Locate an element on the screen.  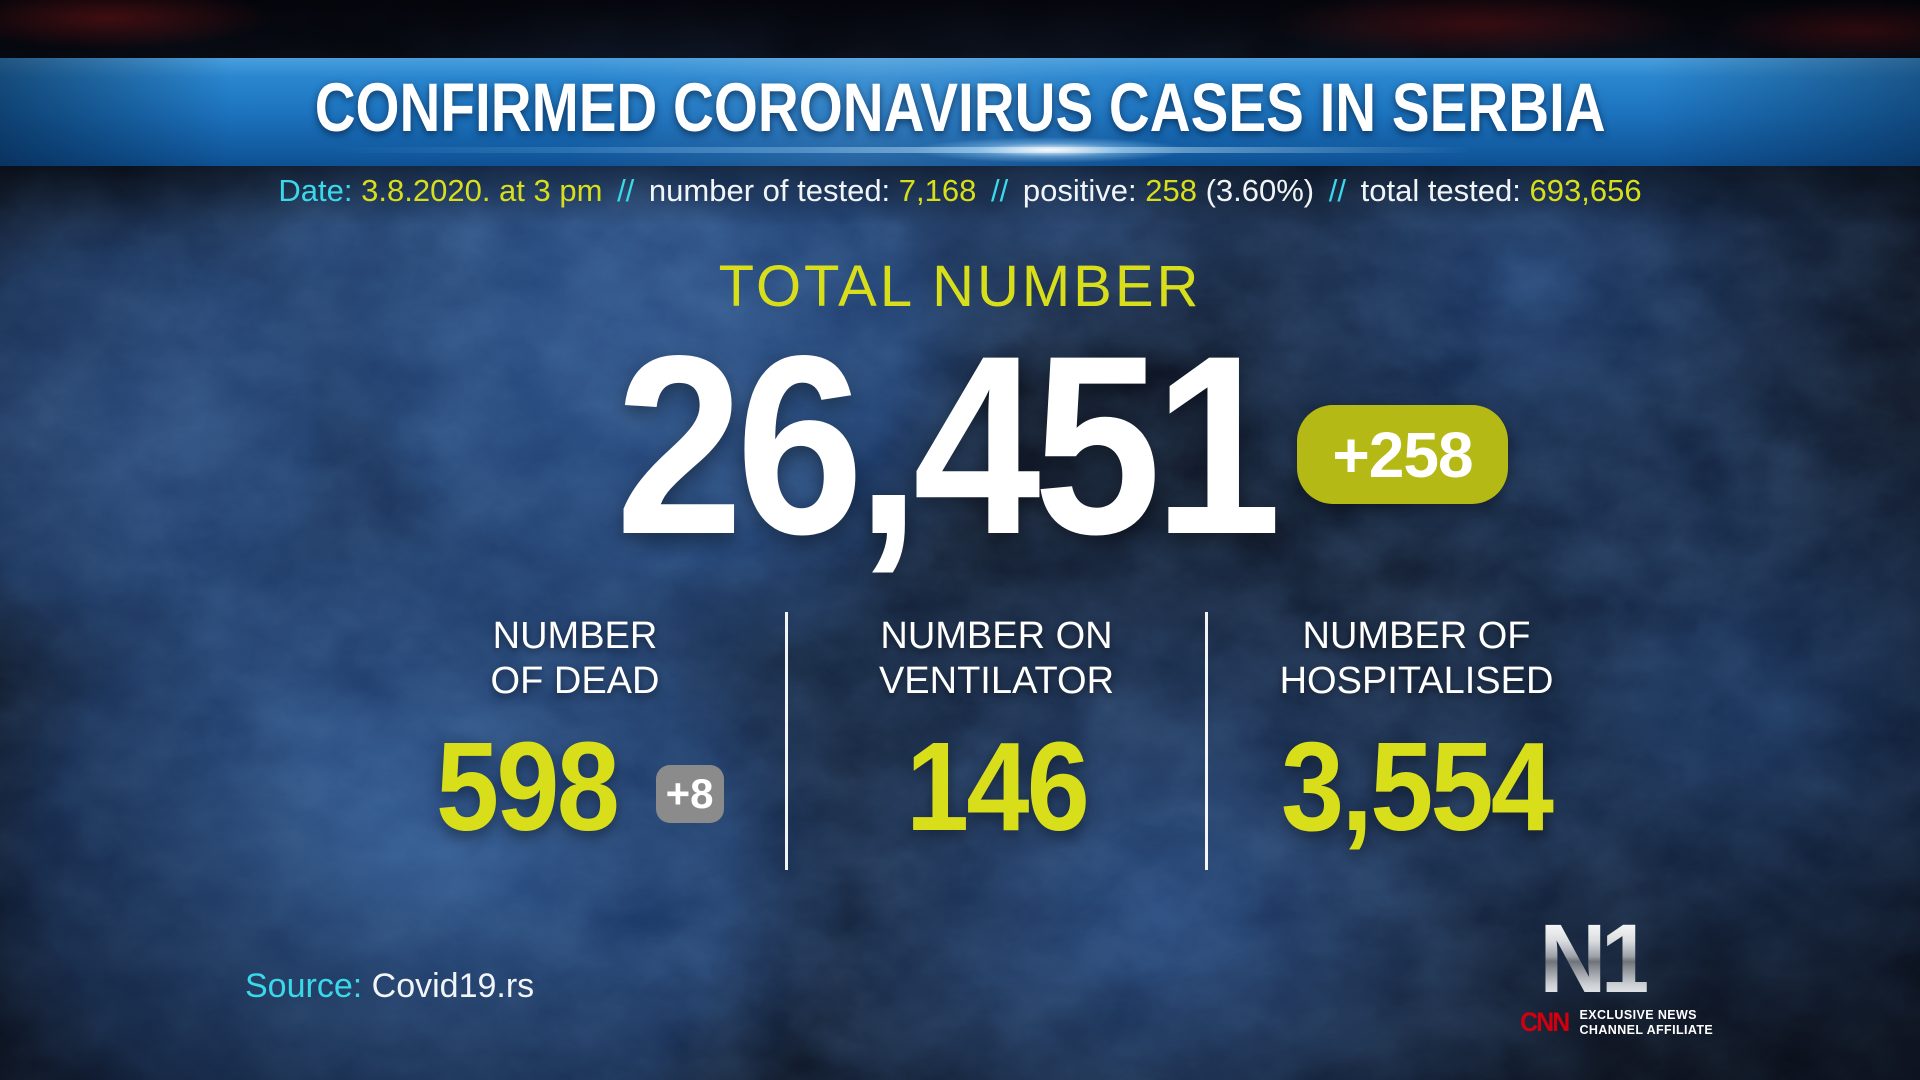
source-value: Covid19.rs is located at coordinates (453, 986).